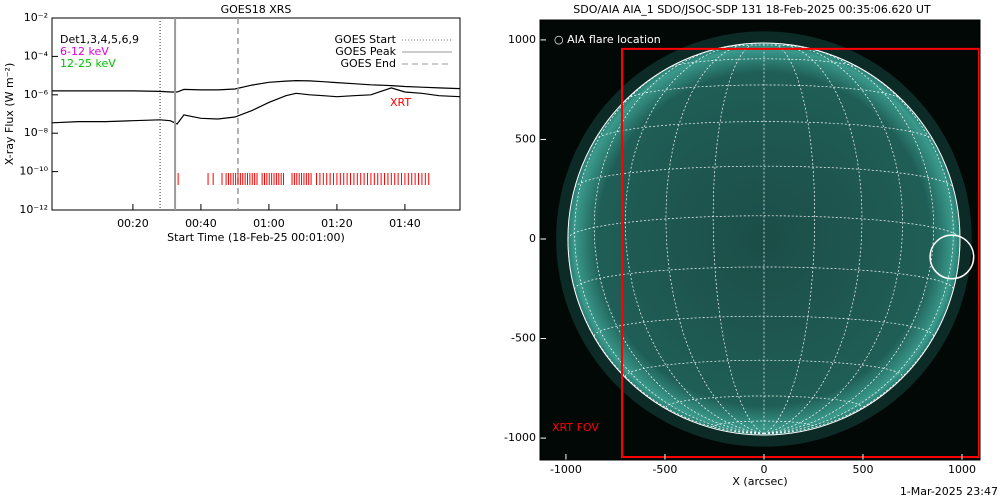  Describe the element at coordinates (532, 238) in the screenshot. I see `y-tick-label: 0` at that location.